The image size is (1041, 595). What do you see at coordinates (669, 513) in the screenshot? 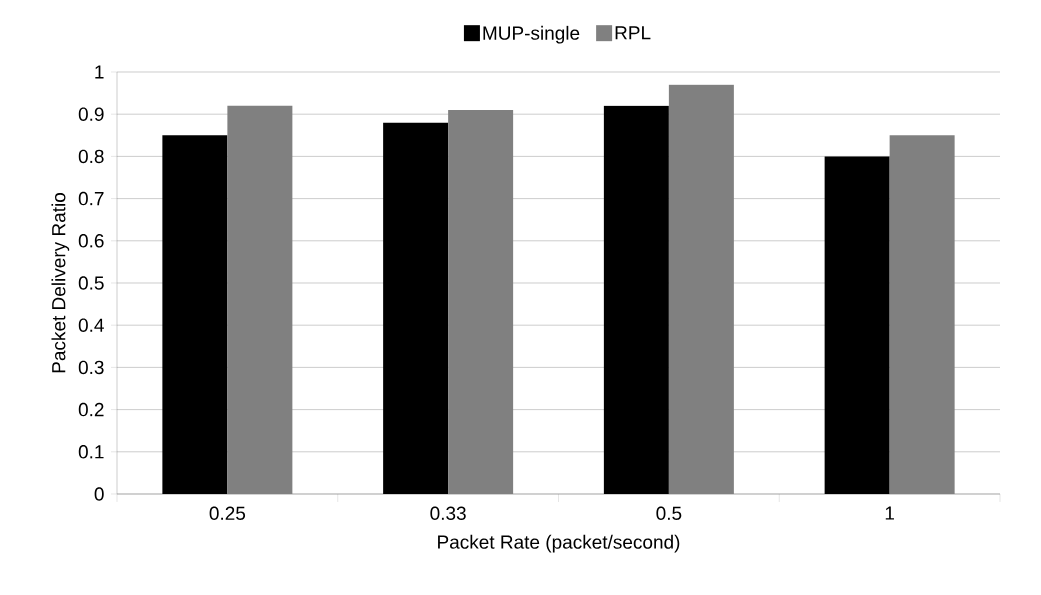
I see `x-tick-label: 0.5` at bounding box center [669, 513].